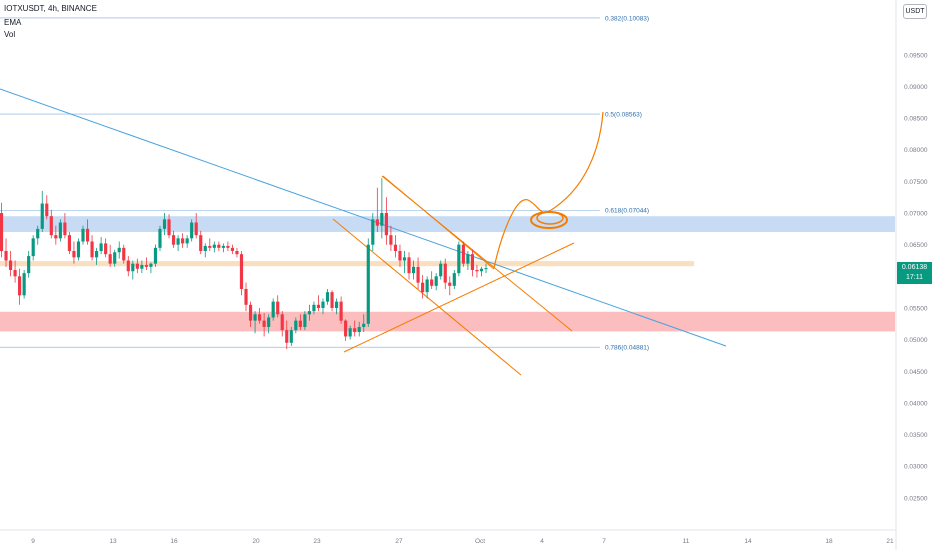  Describe the element at coordinates (916, 498) in the screenshot. I see `price-tick-label: 0.02500` at that location.